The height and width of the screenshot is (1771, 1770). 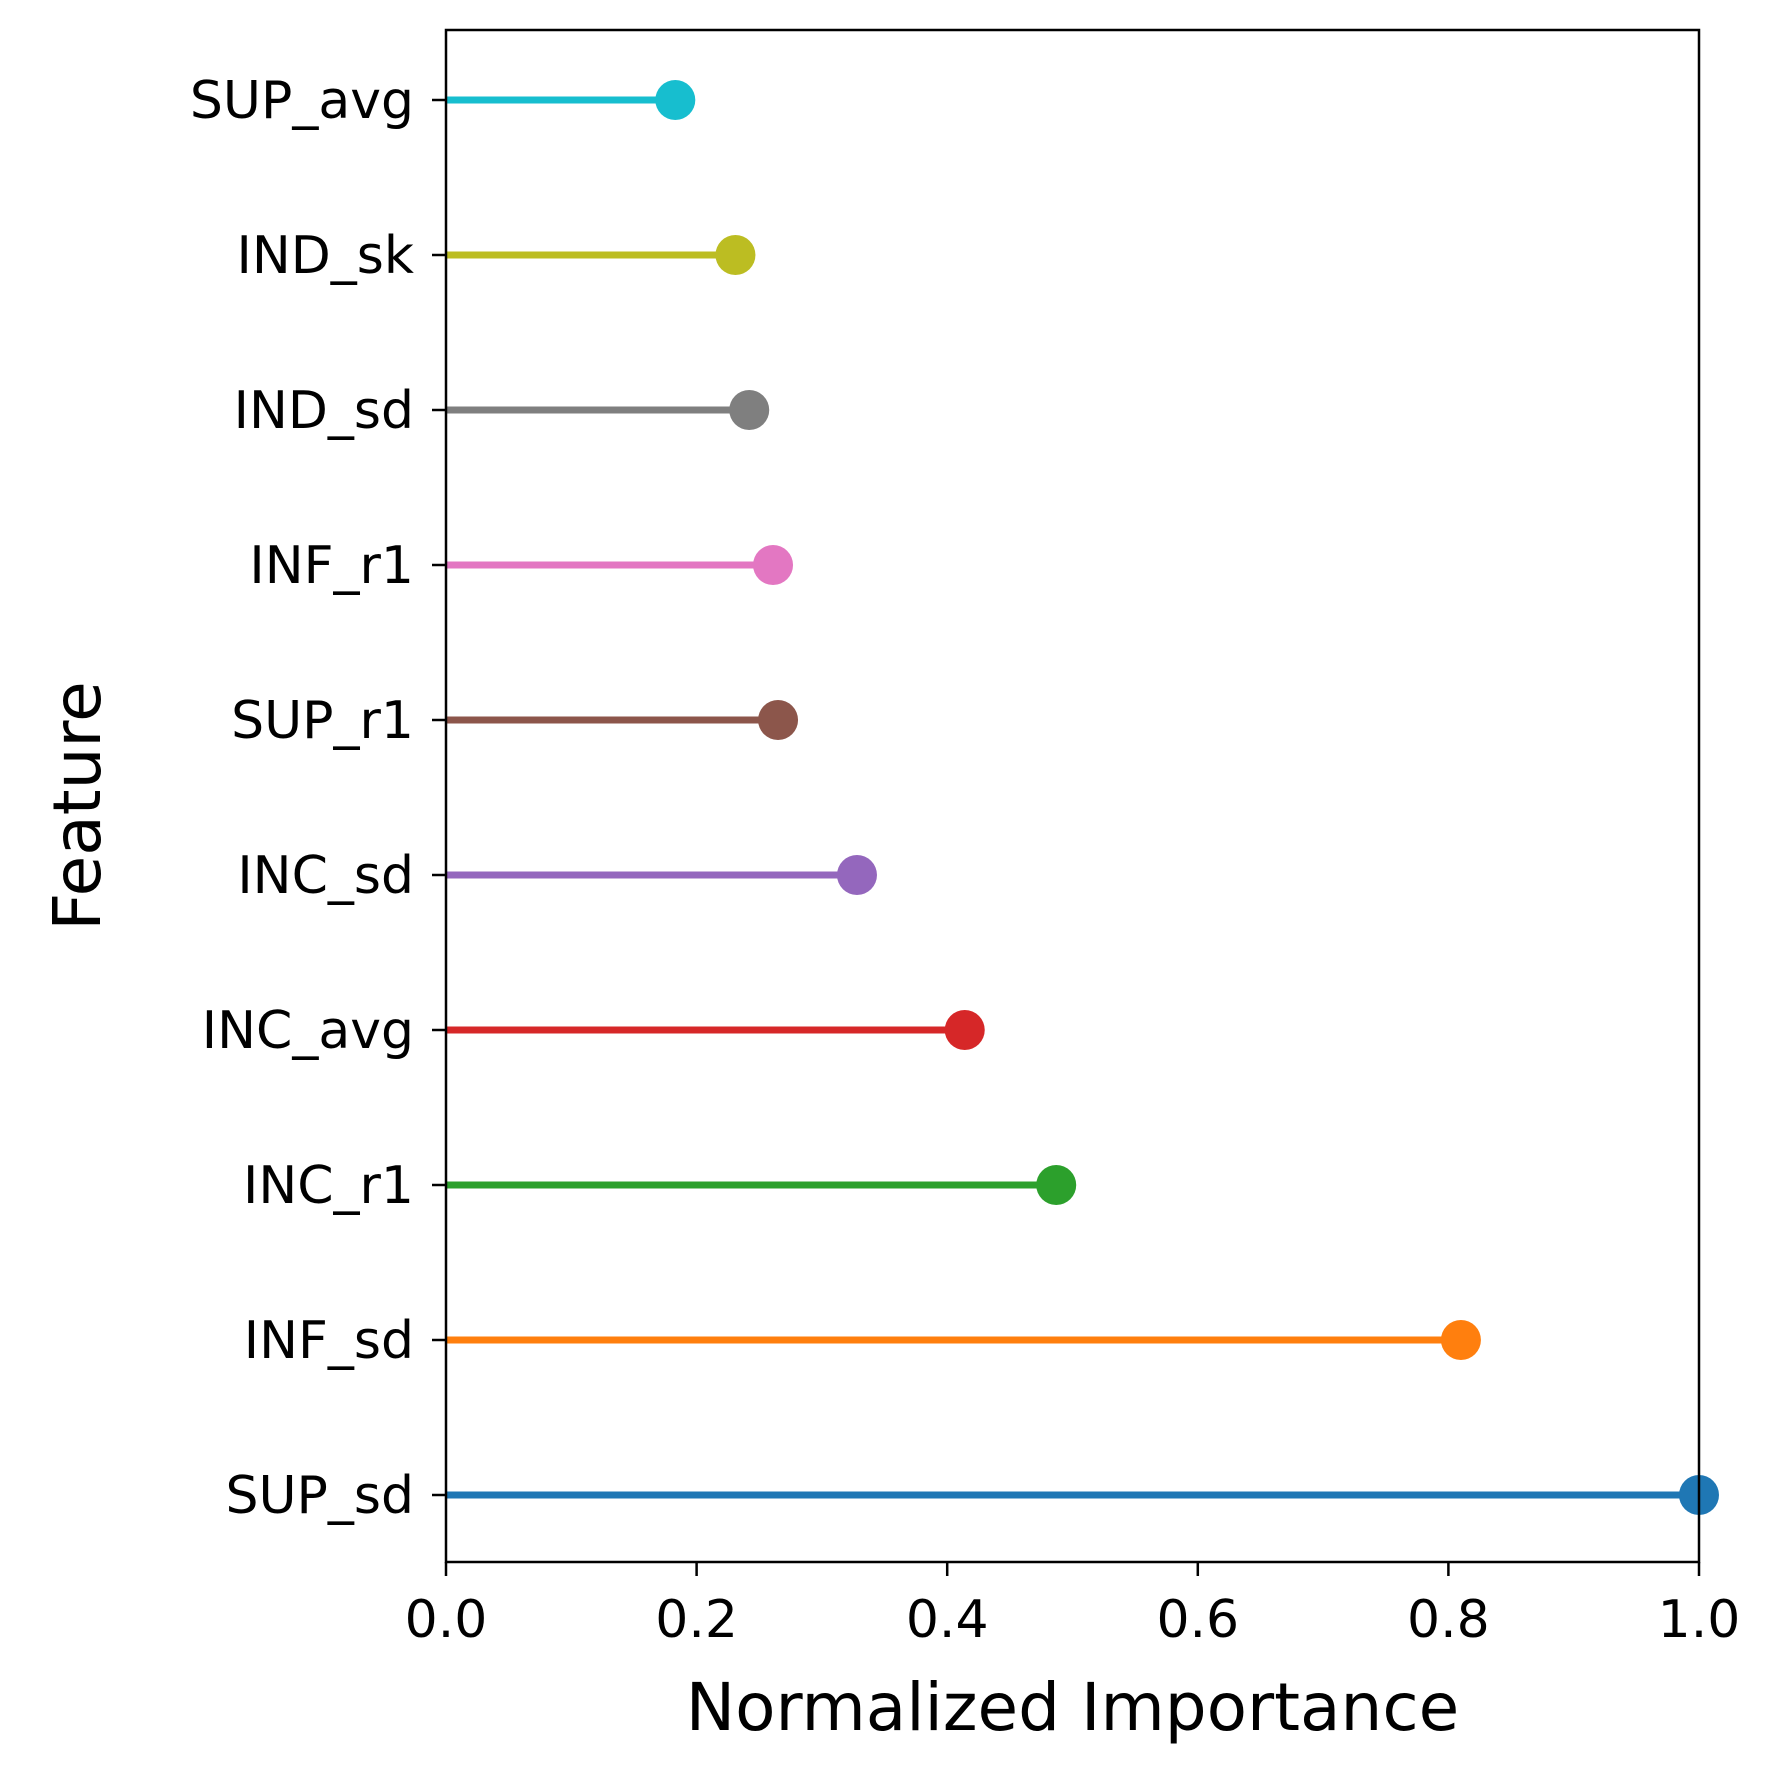 What do you see at coordinates (778, 720) in the screenshot?
I see `dot-SUP_r1` at bounding box center [778, 720].